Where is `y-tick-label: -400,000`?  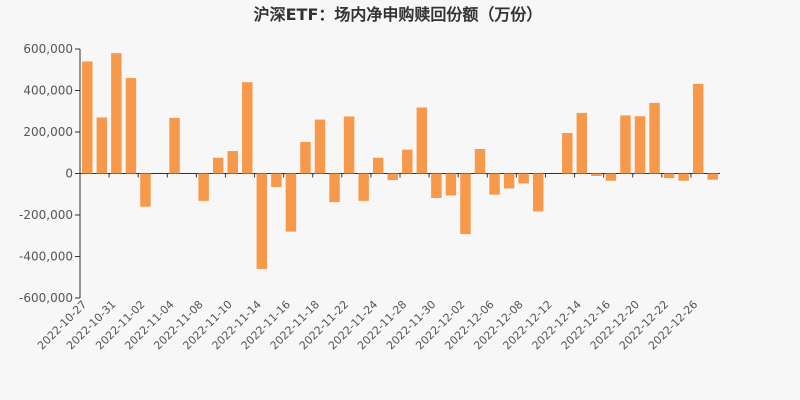
y-tick-label: -400,000 is located at coordinates (46, 257).